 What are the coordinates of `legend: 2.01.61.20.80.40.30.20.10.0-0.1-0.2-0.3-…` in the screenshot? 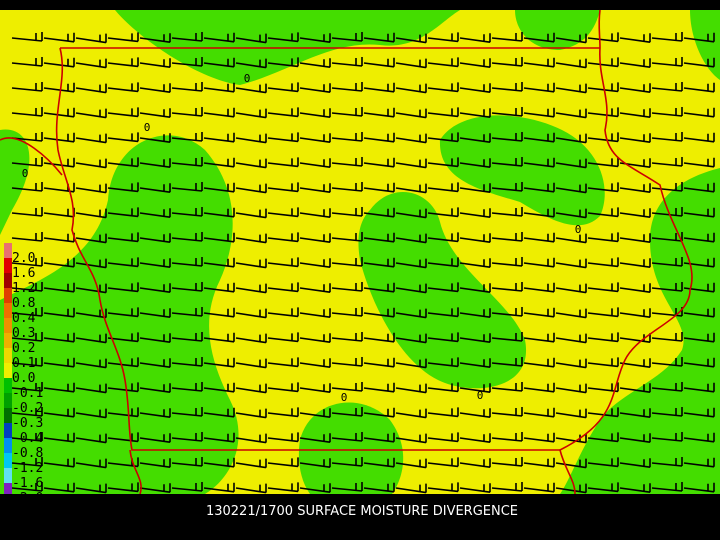 It's located at (23, 374).